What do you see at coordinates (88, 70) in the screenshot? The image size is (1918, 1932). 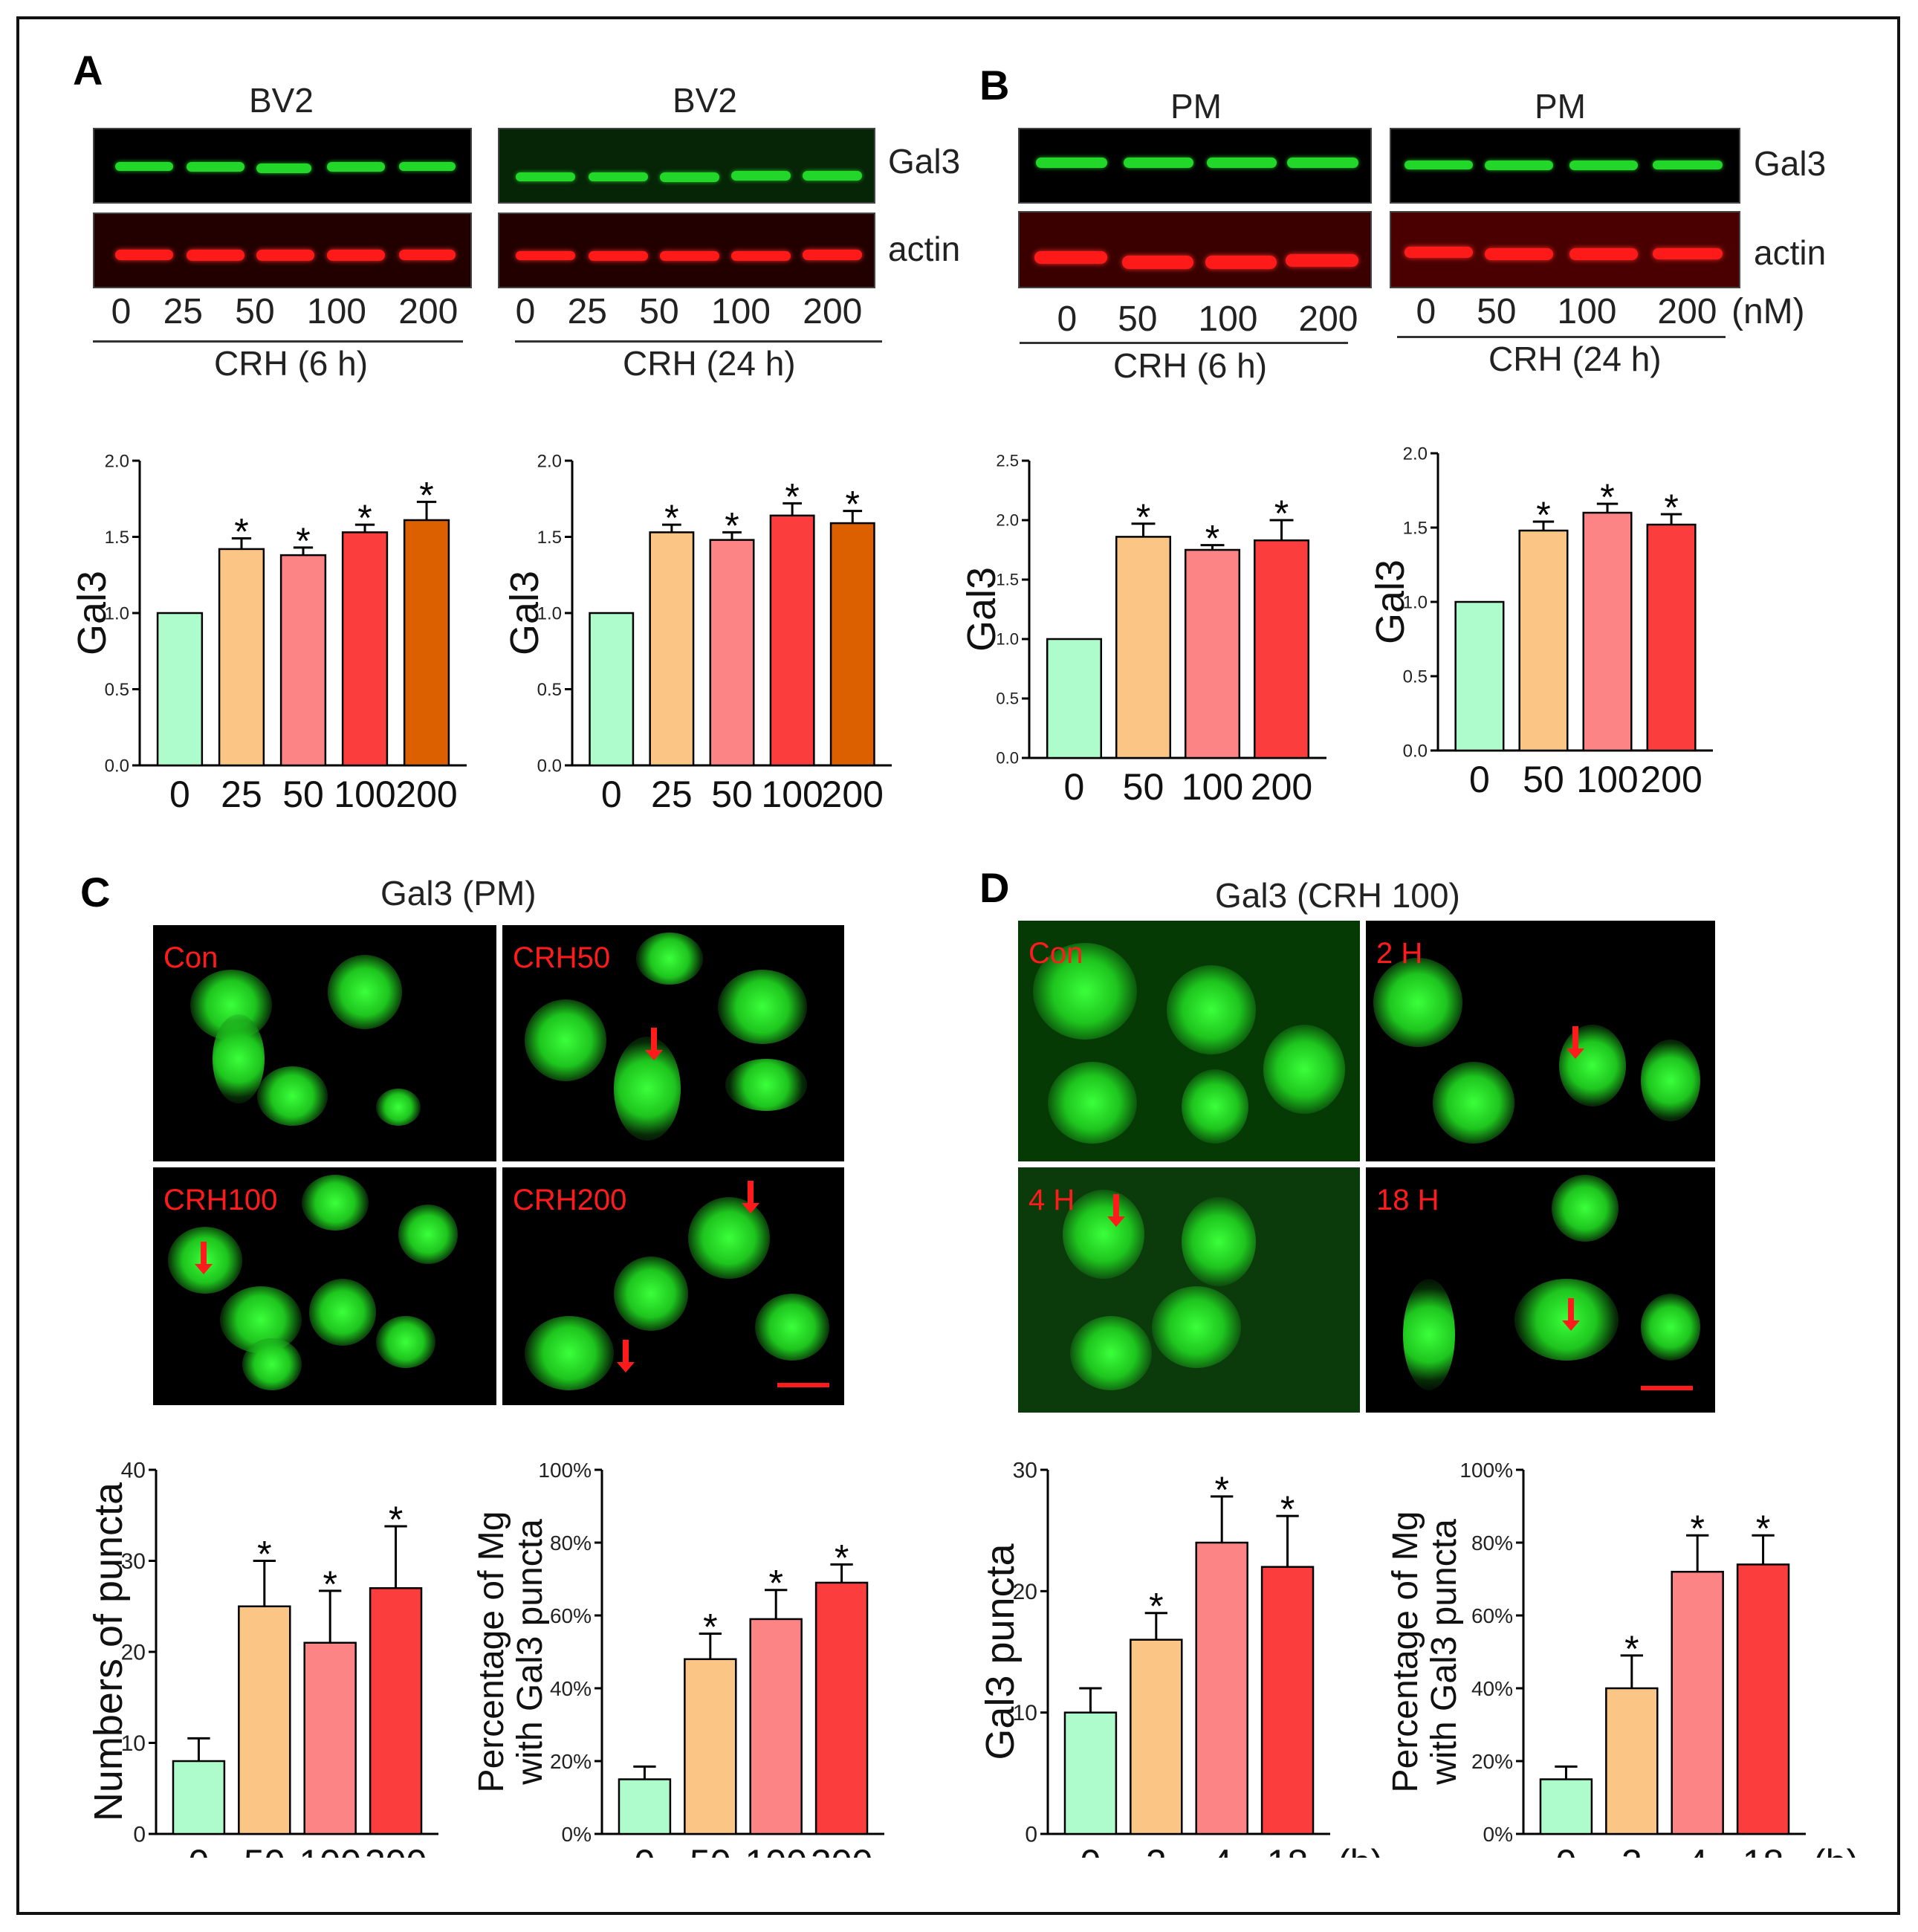 I see `panel-letter-a: A` at bounding box center [88, 70].